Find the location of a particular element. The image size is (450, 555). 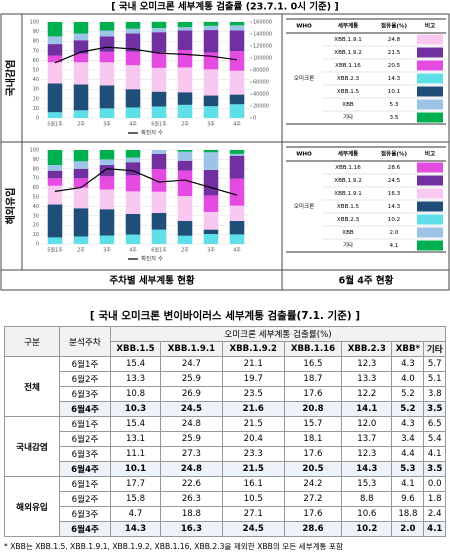

table-cell: 12.0 is located at coordinates (367, 424).